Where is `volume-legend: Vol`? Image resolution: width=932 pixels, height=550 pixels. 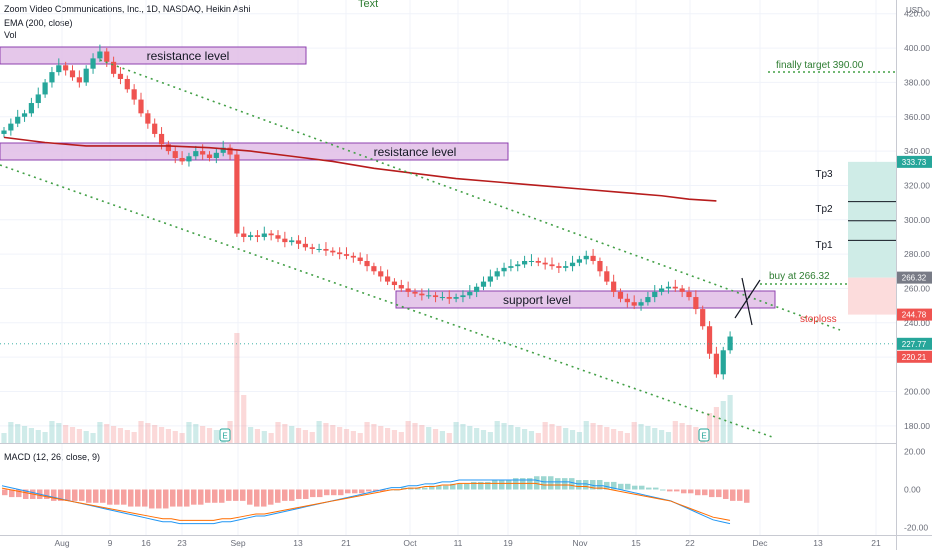
volume-legend: Vol is located at coordinates (10, 35).